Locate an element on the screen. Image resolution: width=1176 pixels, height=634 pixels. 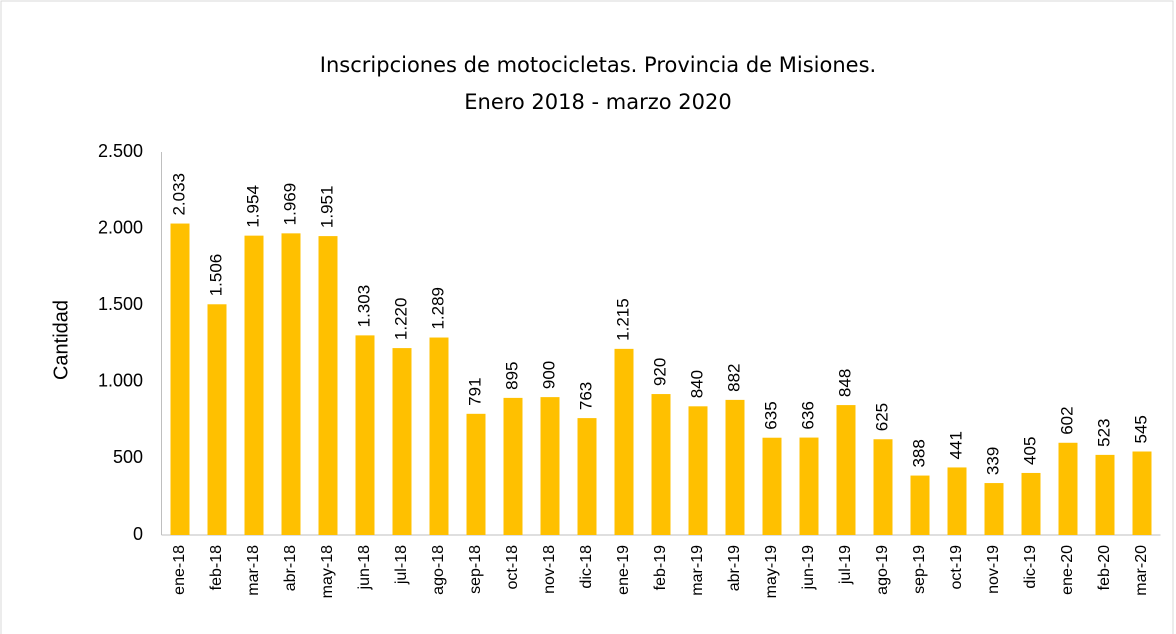
x-tick-label: nov-18 is located at coordinates (549, 569).